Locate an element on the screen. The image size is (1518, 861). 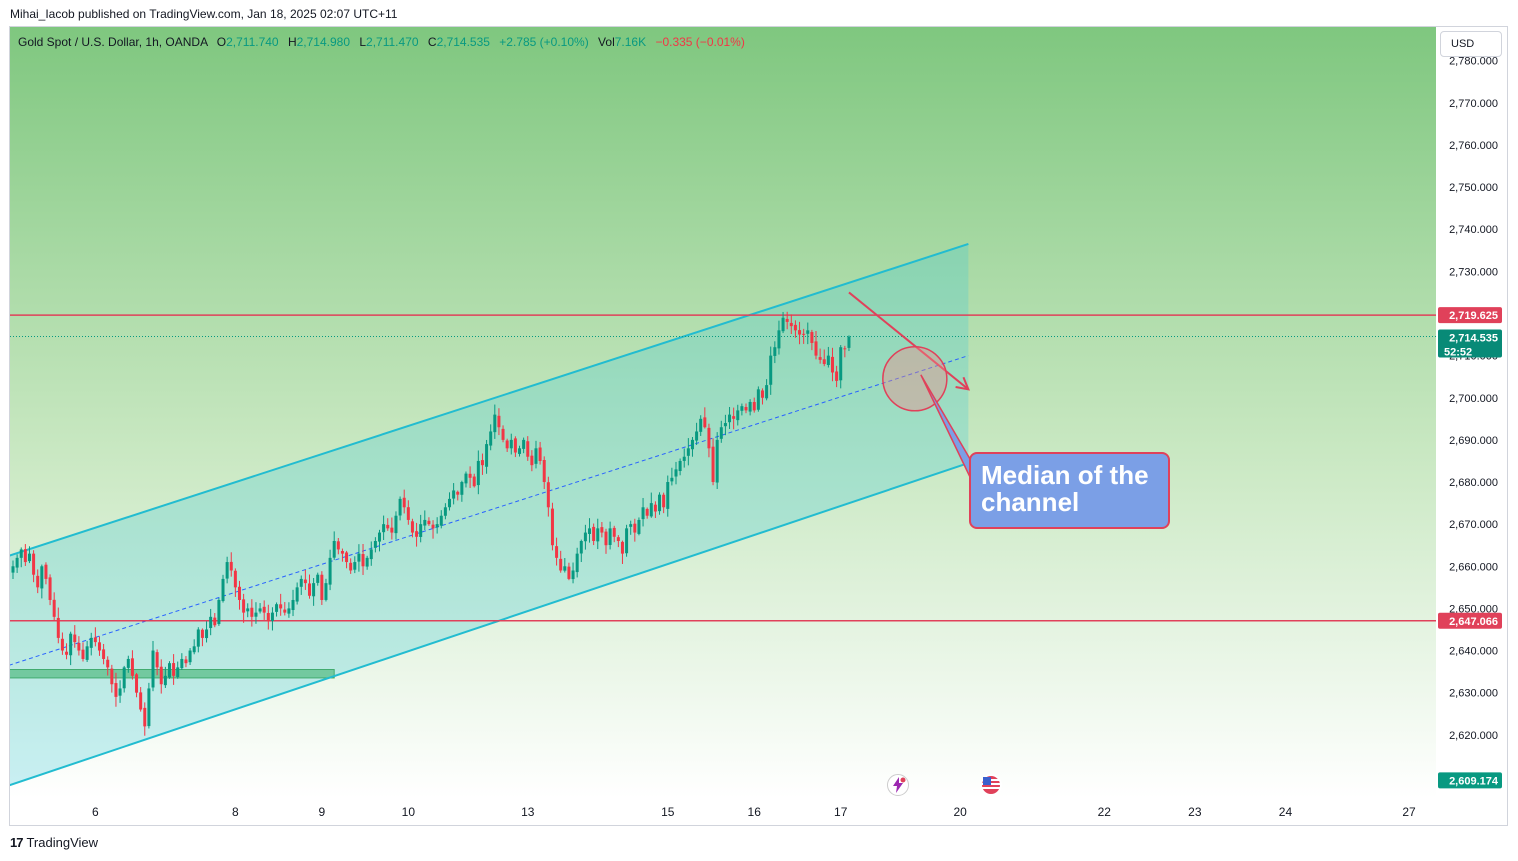
currency-selector: USD is located at coordinates (1471, 44).